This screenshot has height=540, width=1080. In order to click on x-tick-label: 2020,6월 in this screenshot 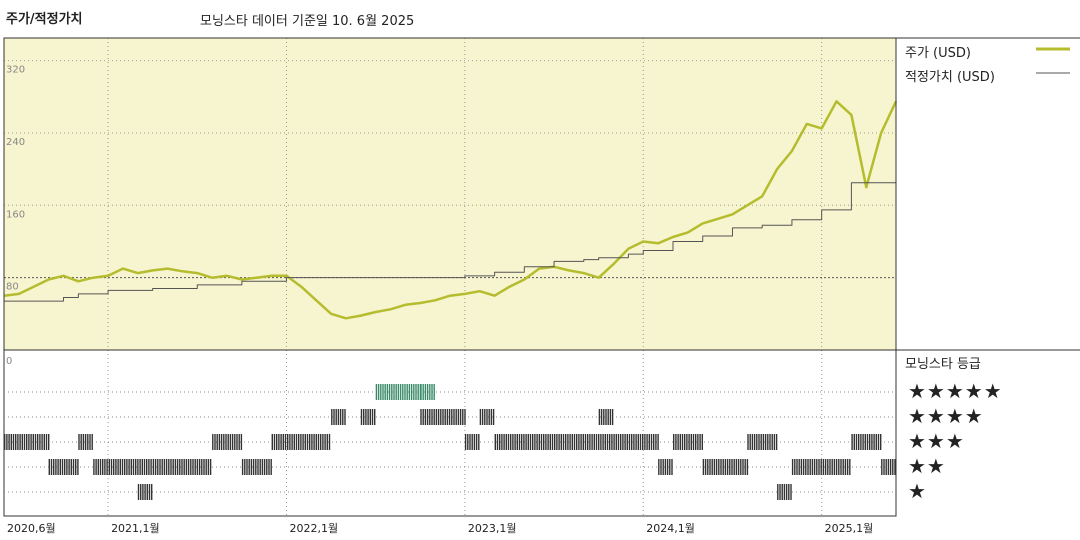, I will do `click(31, 528)`.